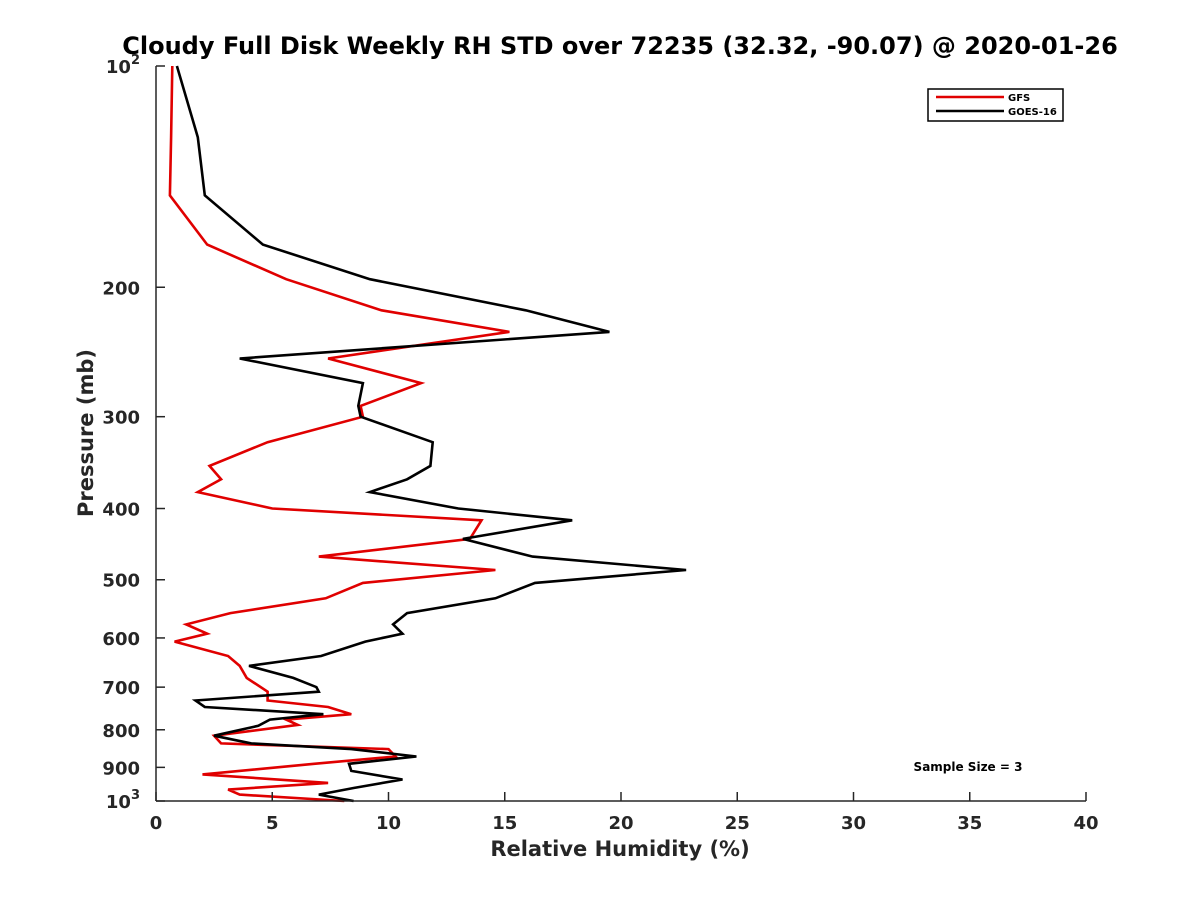 This screenshot has height=900, width=1200. I want to click on y-tick-label: 700, so click(121, 688).